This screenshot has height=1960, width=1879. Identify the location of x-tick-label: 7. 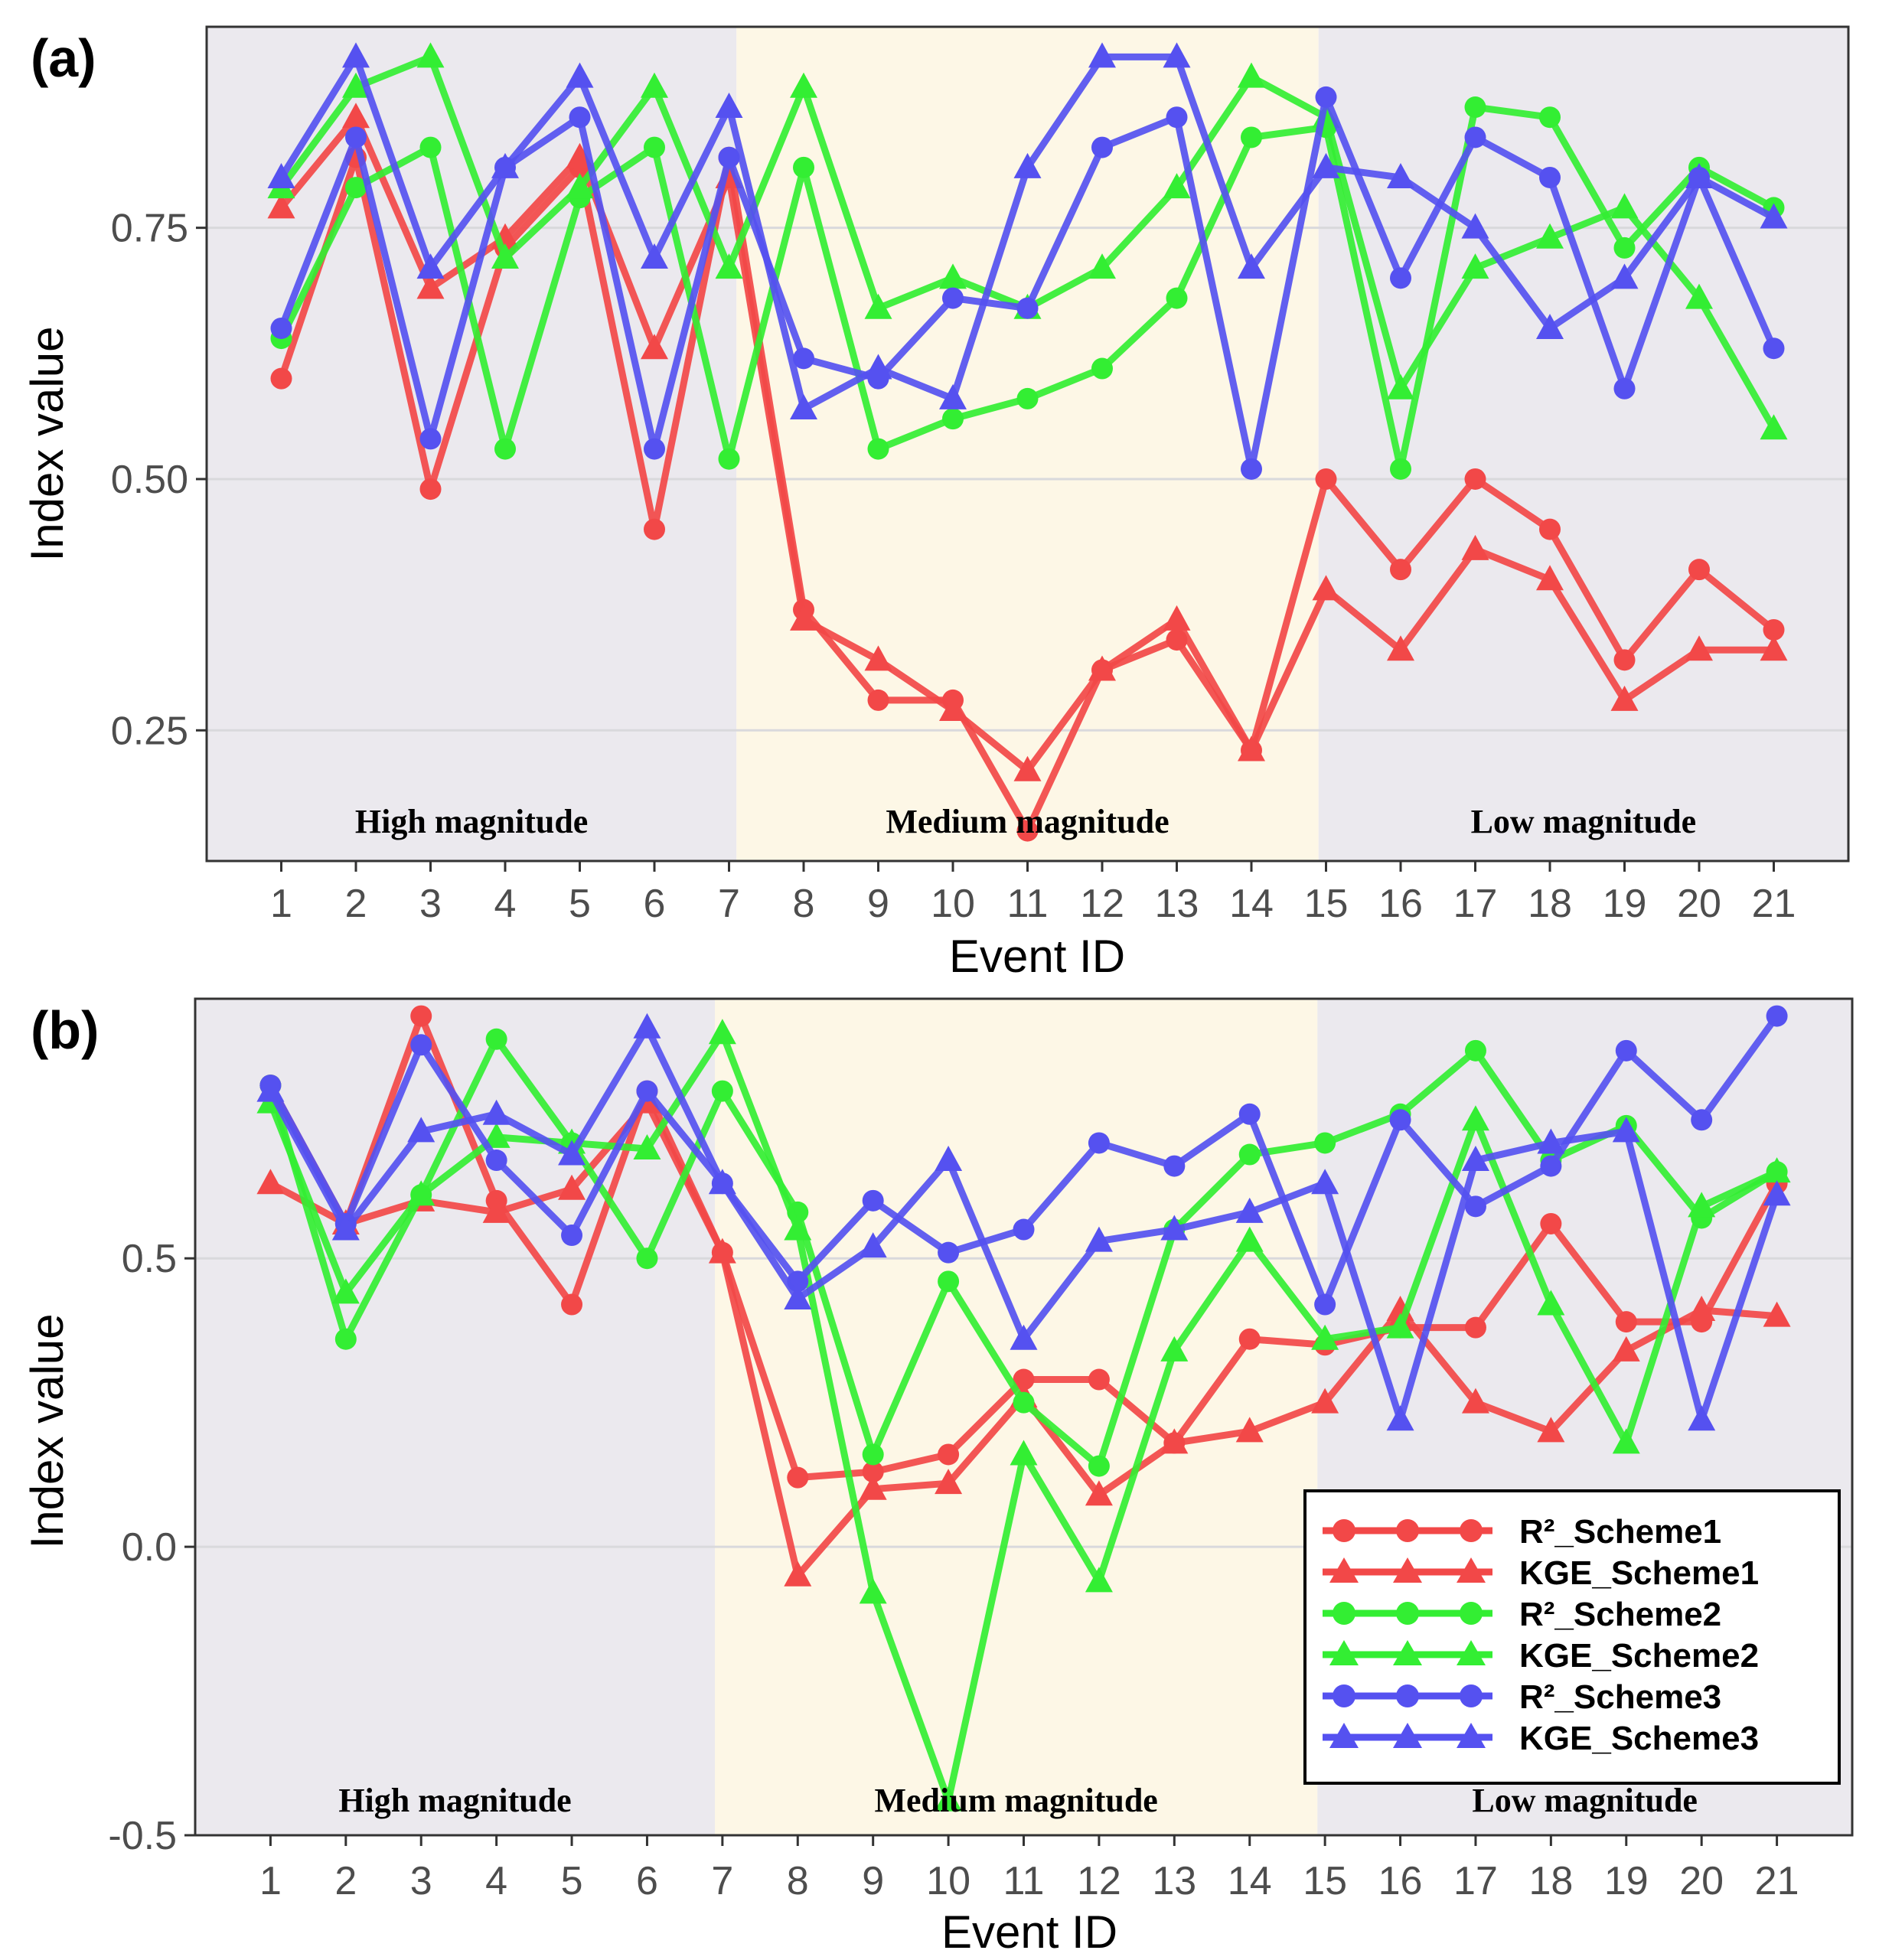
(729, 904).